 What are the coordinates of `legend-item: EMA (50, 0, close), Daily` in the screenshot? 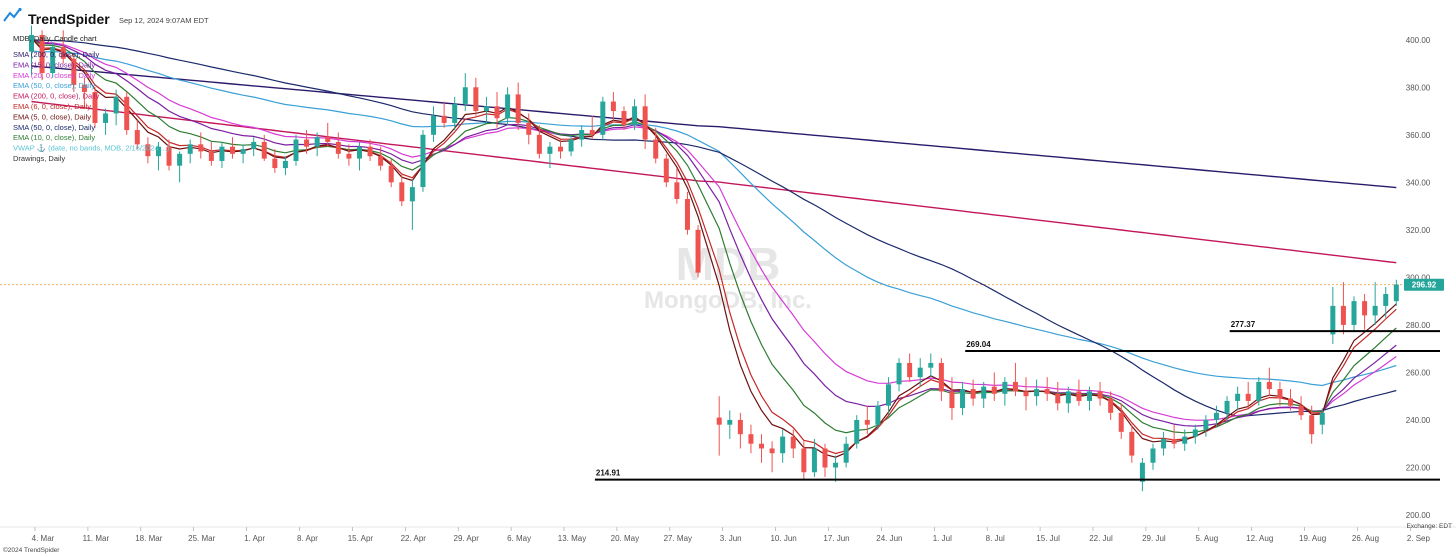 It's located at (54, 85).